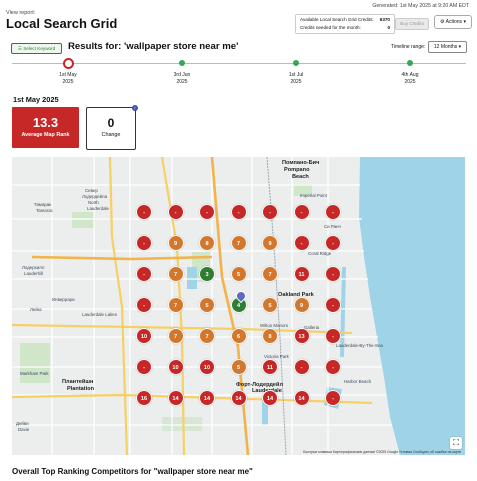 This screenshot has height=481, width=477. What do you see at coordinates (153, 46) in the screenshot?
I see `results-title: Results for: 'wallpaper store near me'` at bounding box center [153, 46].